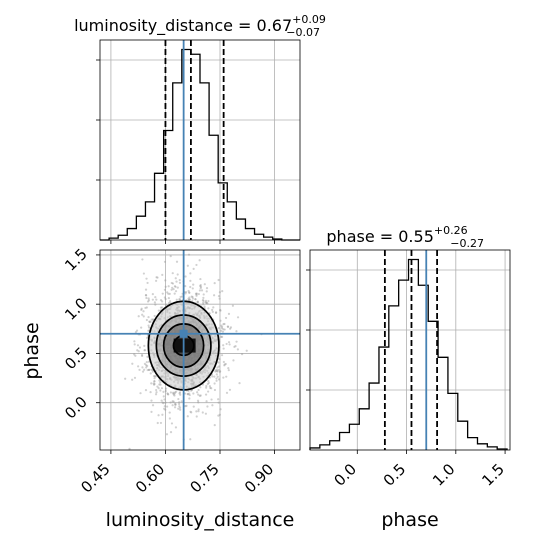 The height and width of the screenshot is (550, 550). I want to click on luminosity-distance-x-tick-label: 0.90, so click(259, 478).